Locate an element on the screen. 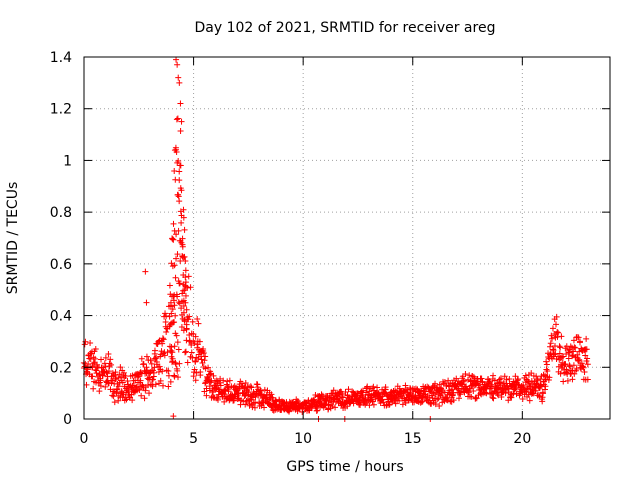  y-tick-label: 1.4 is located at coordinates (61, 58).